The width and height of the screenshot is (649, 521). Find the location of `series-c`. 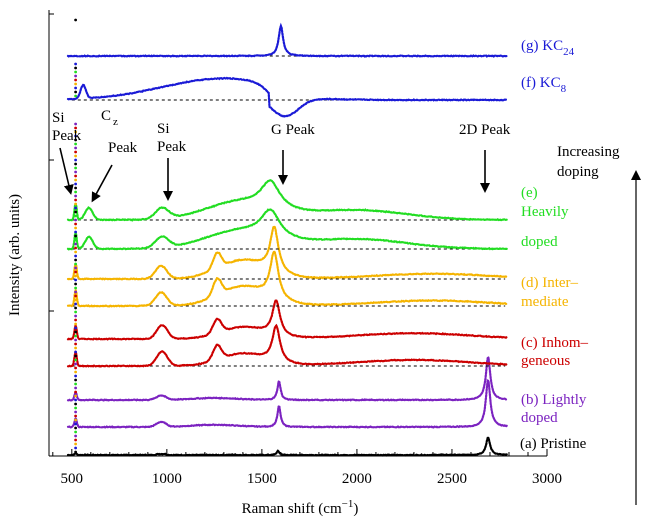

series-c is located at coordinates (287, 333).